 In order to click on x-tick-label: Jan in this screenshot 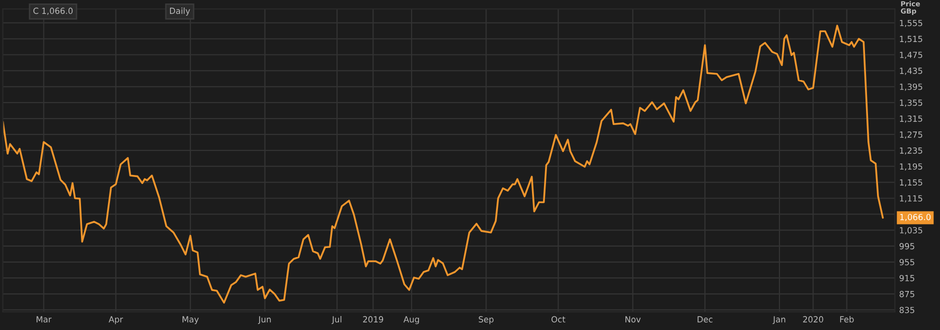, I will do `click(779, 320)`.